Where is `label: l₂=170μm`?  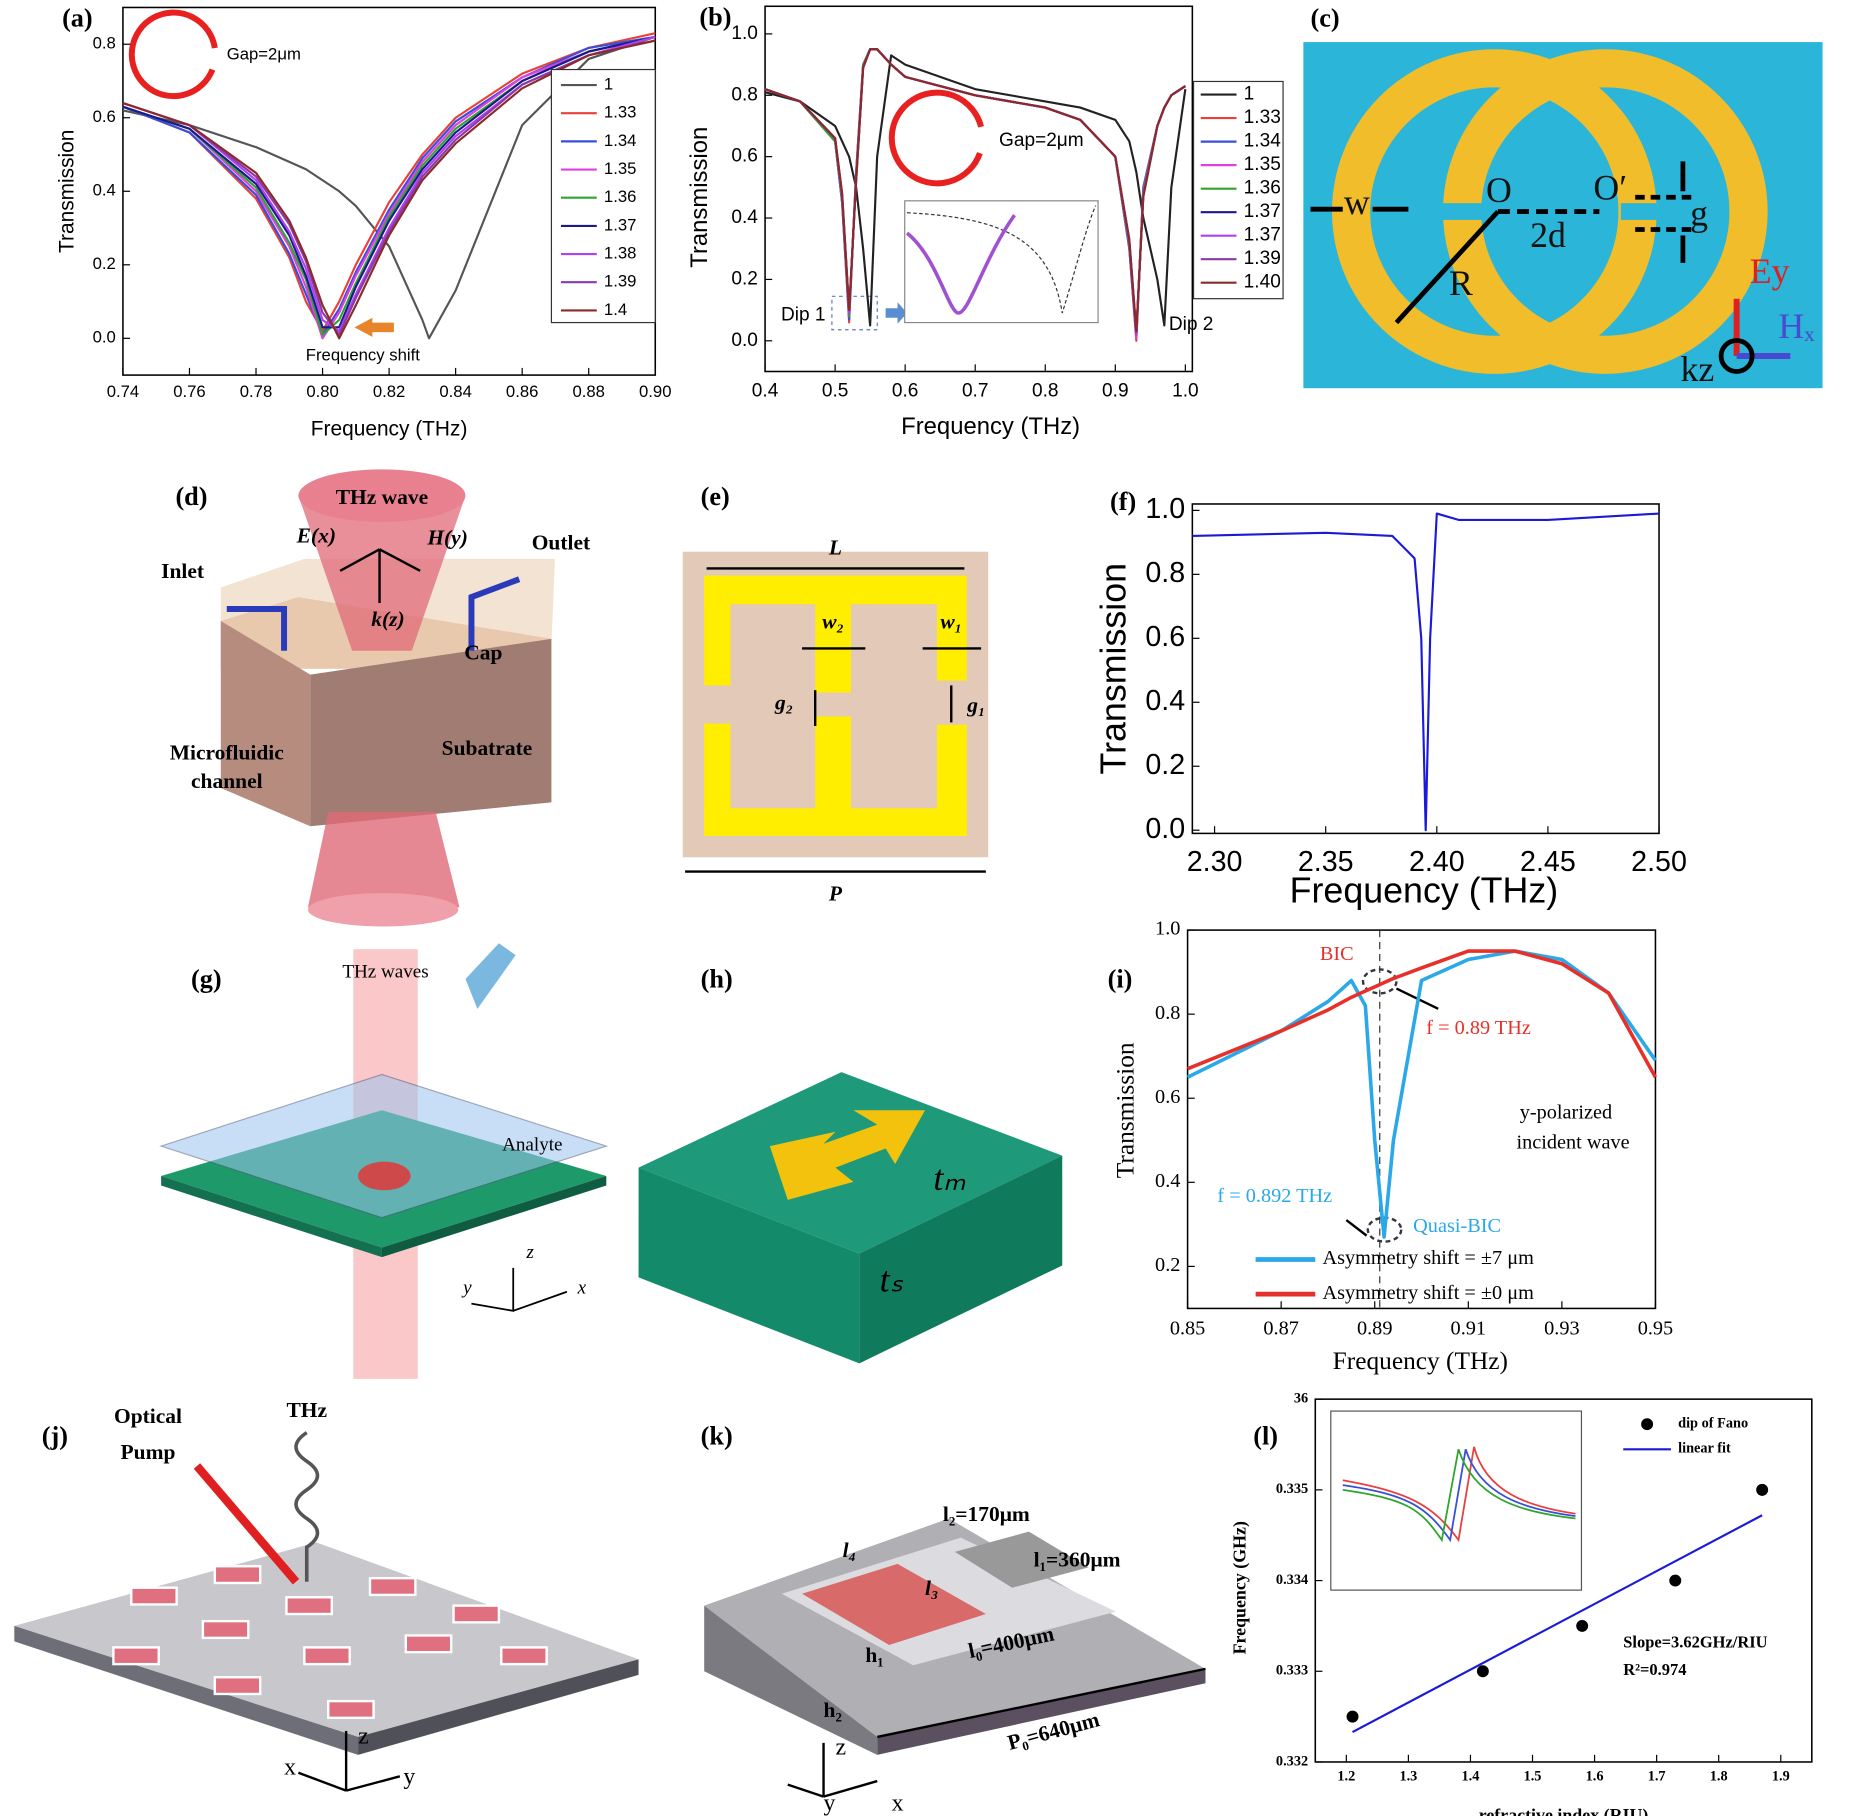
label: l₂=170μm is located at coordinates (986, 1514).